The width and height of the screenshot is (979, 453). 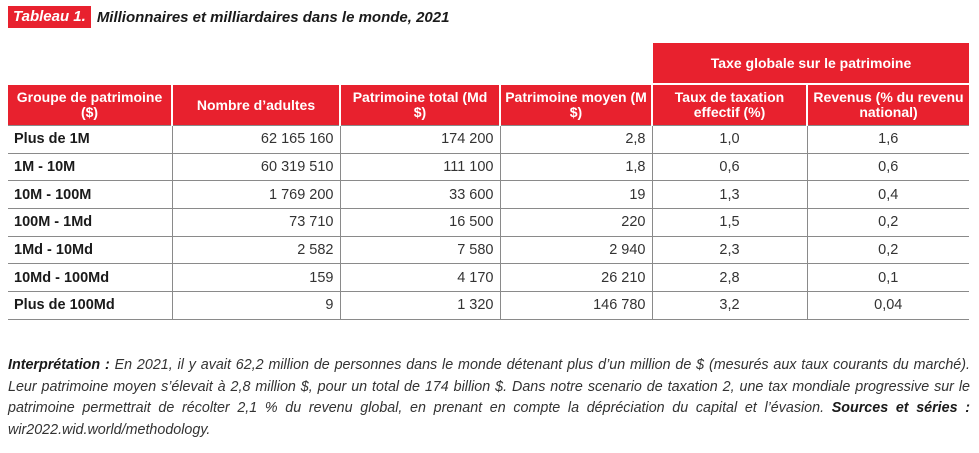 I want to click on table-row: 1M - 10M 60 319 510 111 100 1,8 0,6 0,6, so click(x=488, y=167).